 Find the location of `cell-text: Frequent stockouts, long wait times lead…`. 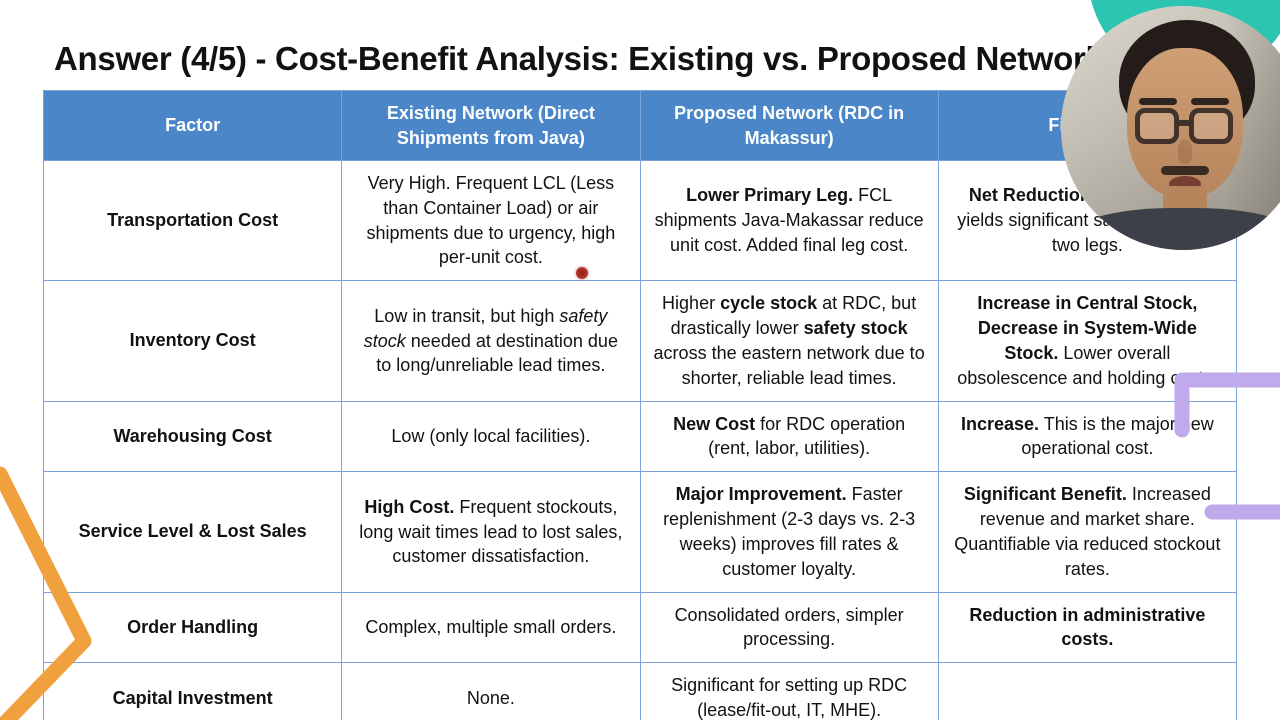

cell-text: Frequent stockouts, long wait times lead… is located at coordinates (491, 531).